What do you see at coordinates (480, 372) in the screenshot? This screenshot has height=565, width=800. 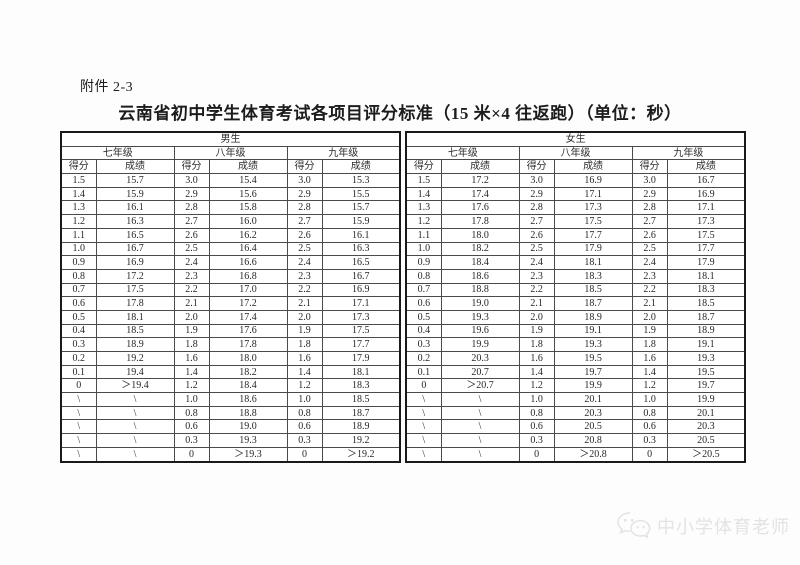 I see `result-cell: 20.7` at bounding box center [480, 372].